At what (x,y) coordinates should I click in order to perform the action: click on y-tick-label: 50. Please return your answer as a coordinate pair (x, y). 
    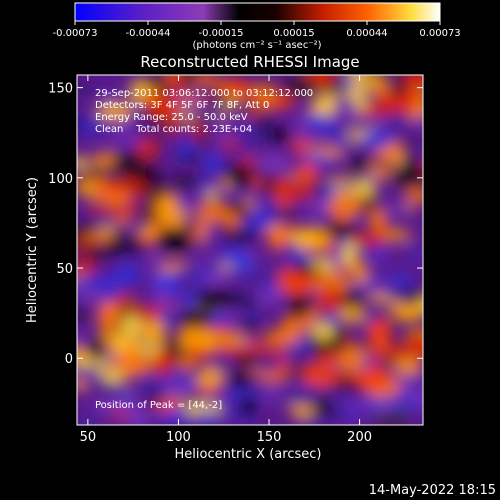
    Looking at the image, I should click on (64, 269).